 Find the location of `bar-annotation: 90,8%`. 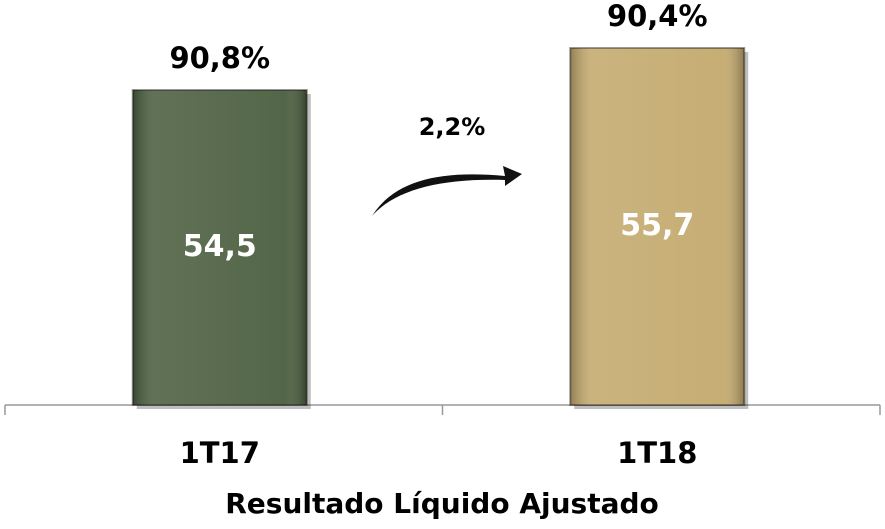

bar-annotation: 90,8% is located at coordinates (219, 58).